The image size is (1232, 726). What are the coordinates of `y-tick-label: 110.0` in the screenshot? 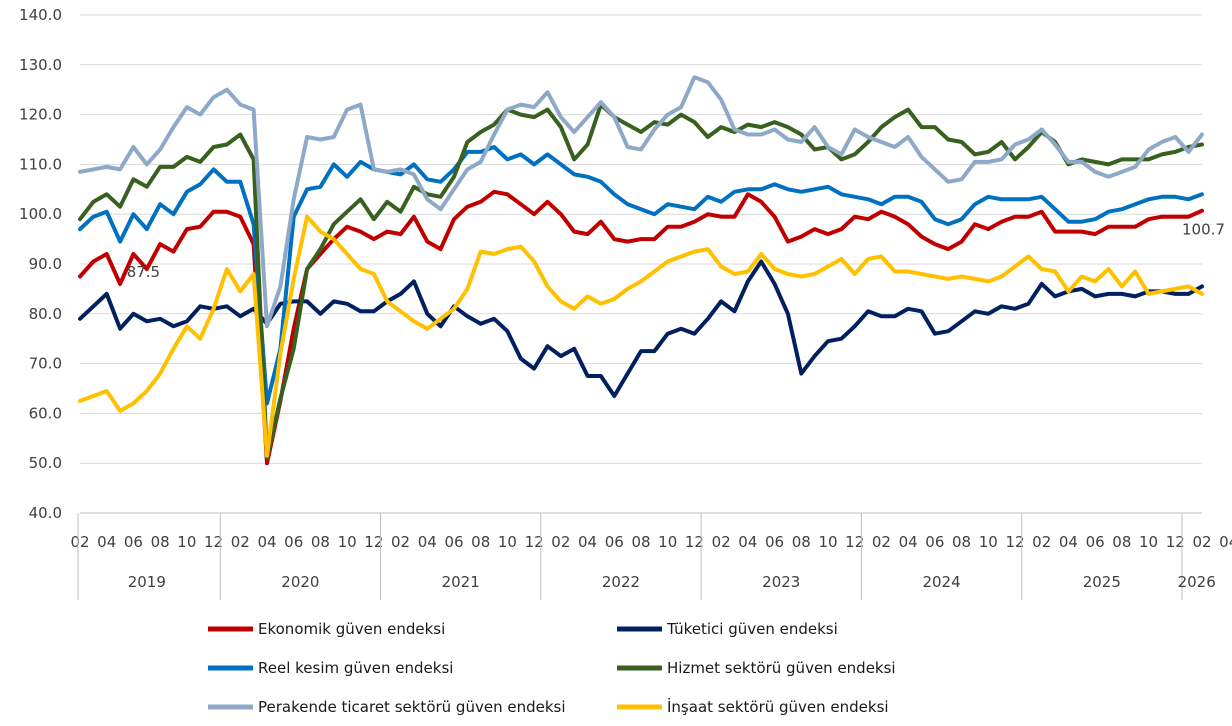 It's located at (40, 164).